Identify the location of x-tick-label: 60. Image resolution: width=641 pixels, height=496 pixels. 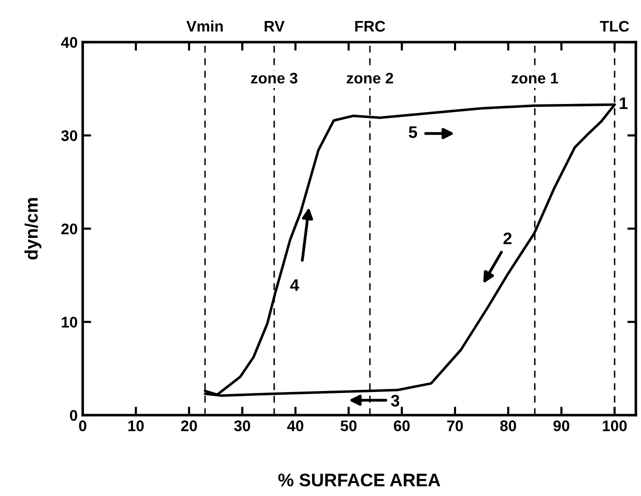
(402, 426).